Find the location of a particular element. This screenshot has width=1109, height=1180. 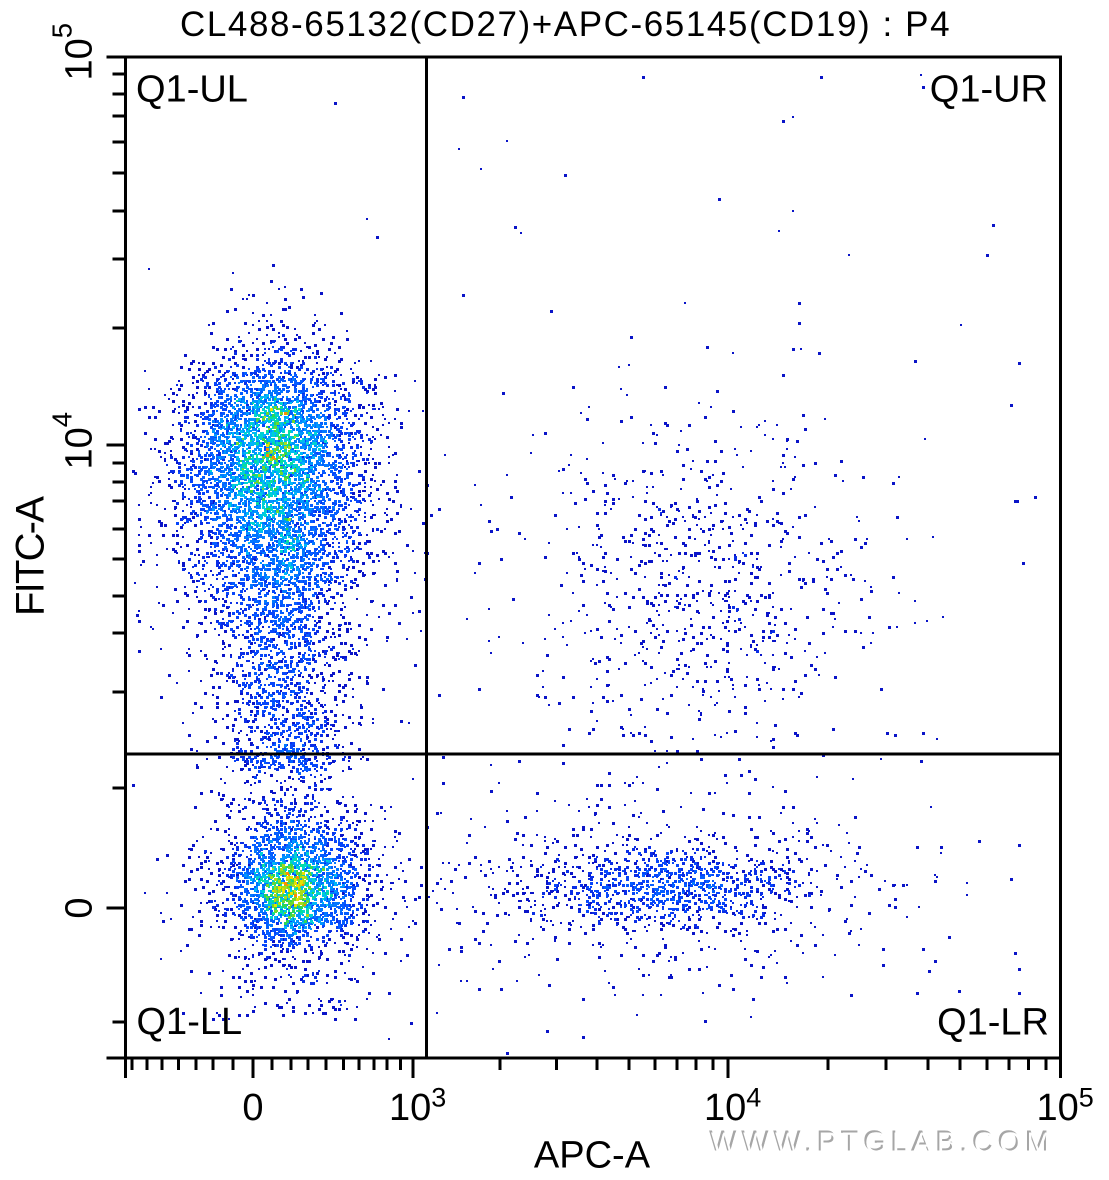

svg-text: Q1-LL is located at coordinates (190, 1022).